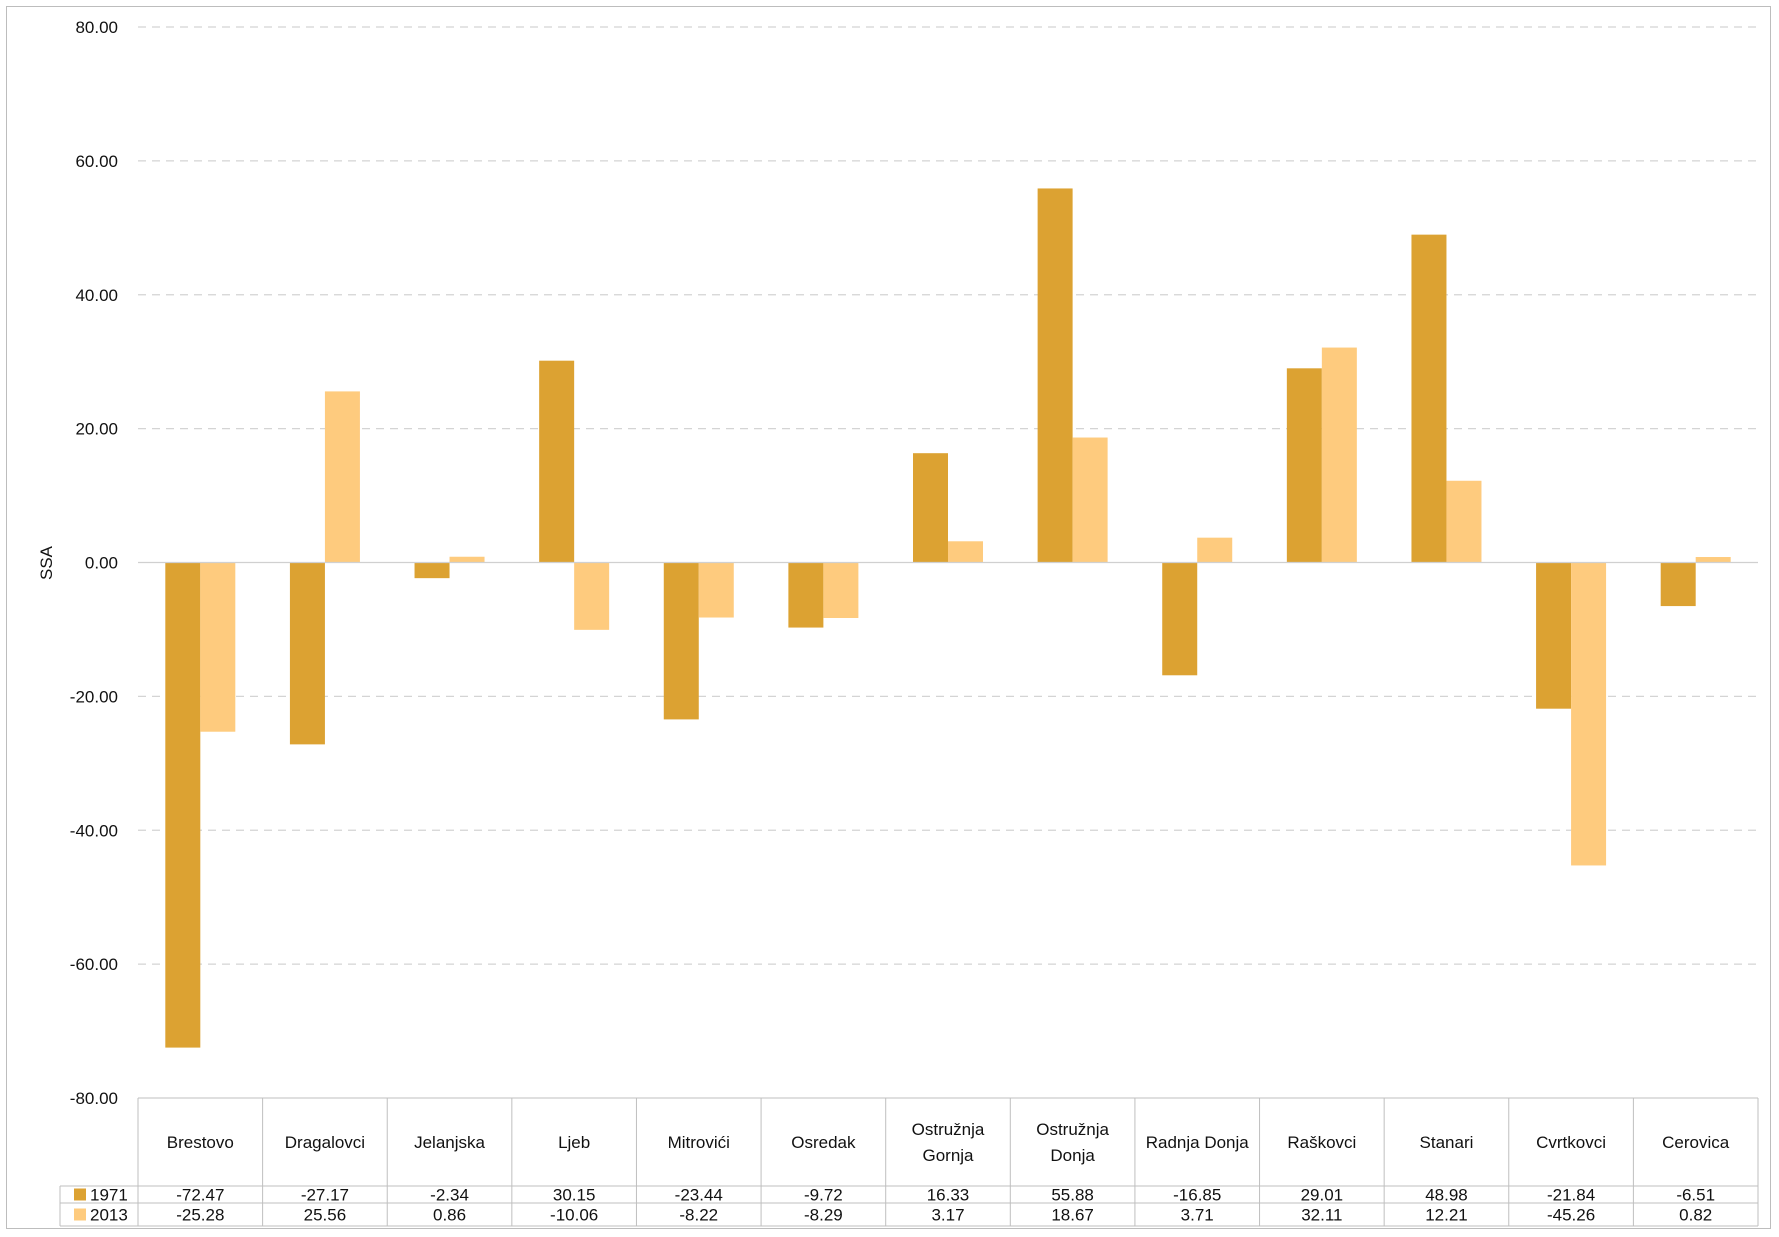 This screenshot has width=1779, height=1237. What do you see at coordinates (94, 696) in the screenshot?
I see `y-tick-label: -20.00` at bounding box center [94, 696].